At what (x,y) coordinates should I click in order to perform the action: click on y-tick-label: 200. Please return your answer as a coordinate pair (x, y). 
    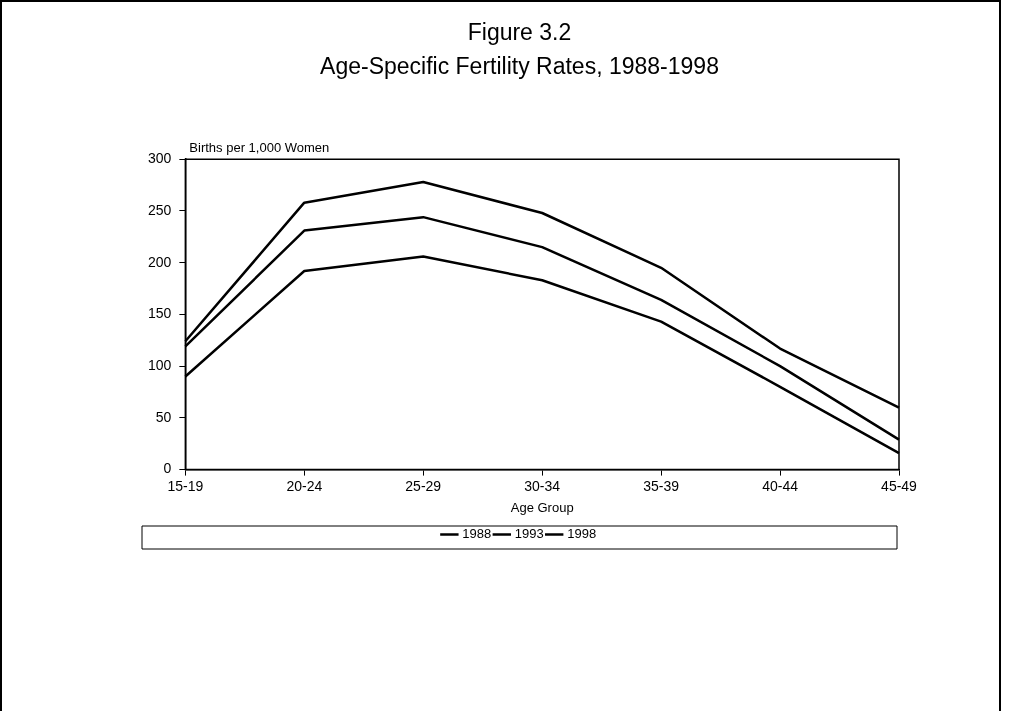
    Looking at the image, I should click on (160, 261).